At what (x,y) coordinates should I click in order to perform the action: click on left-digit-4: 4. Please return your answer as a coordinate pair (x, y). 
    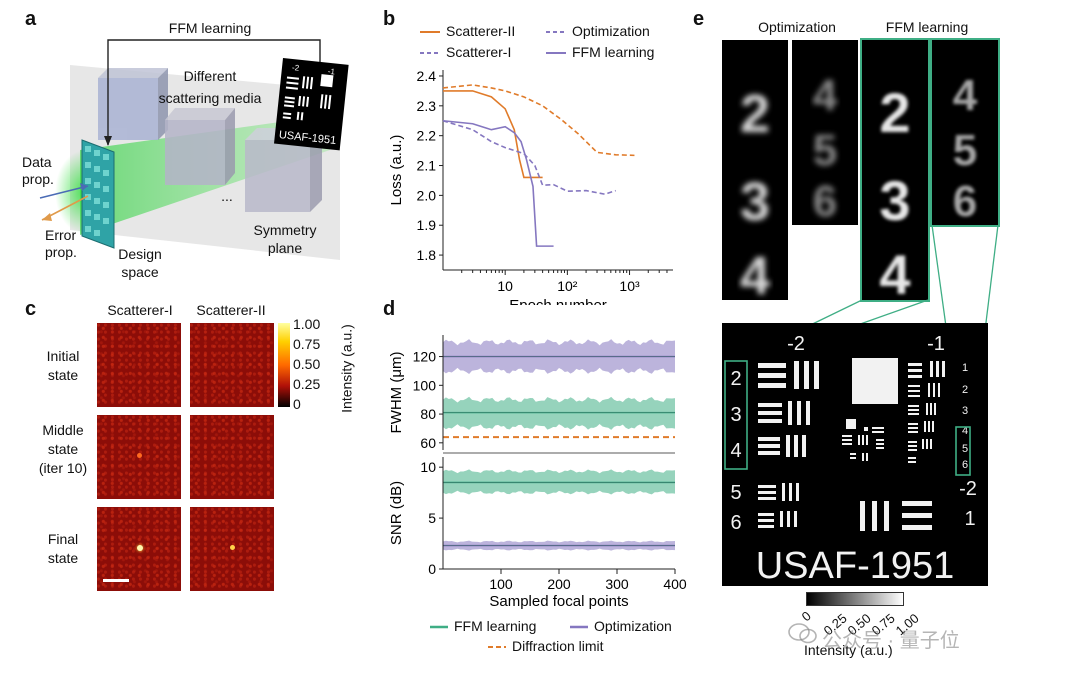
    Looking at the image, I should click on (735, 451).